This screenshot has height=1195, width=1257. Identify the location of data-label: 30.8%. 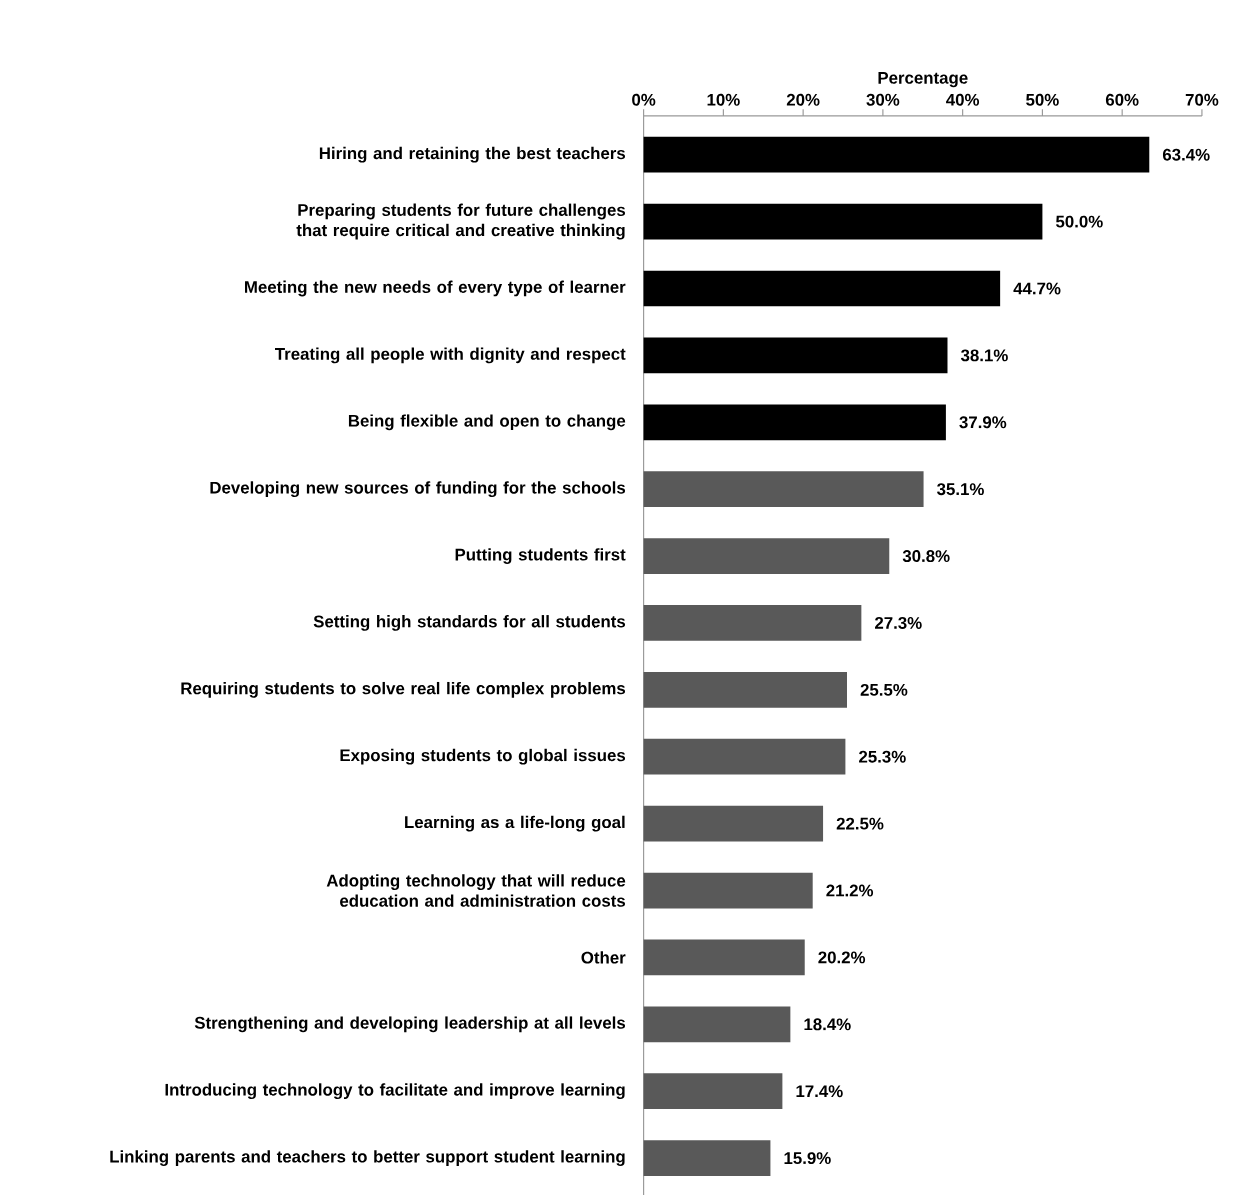
(926, 556).